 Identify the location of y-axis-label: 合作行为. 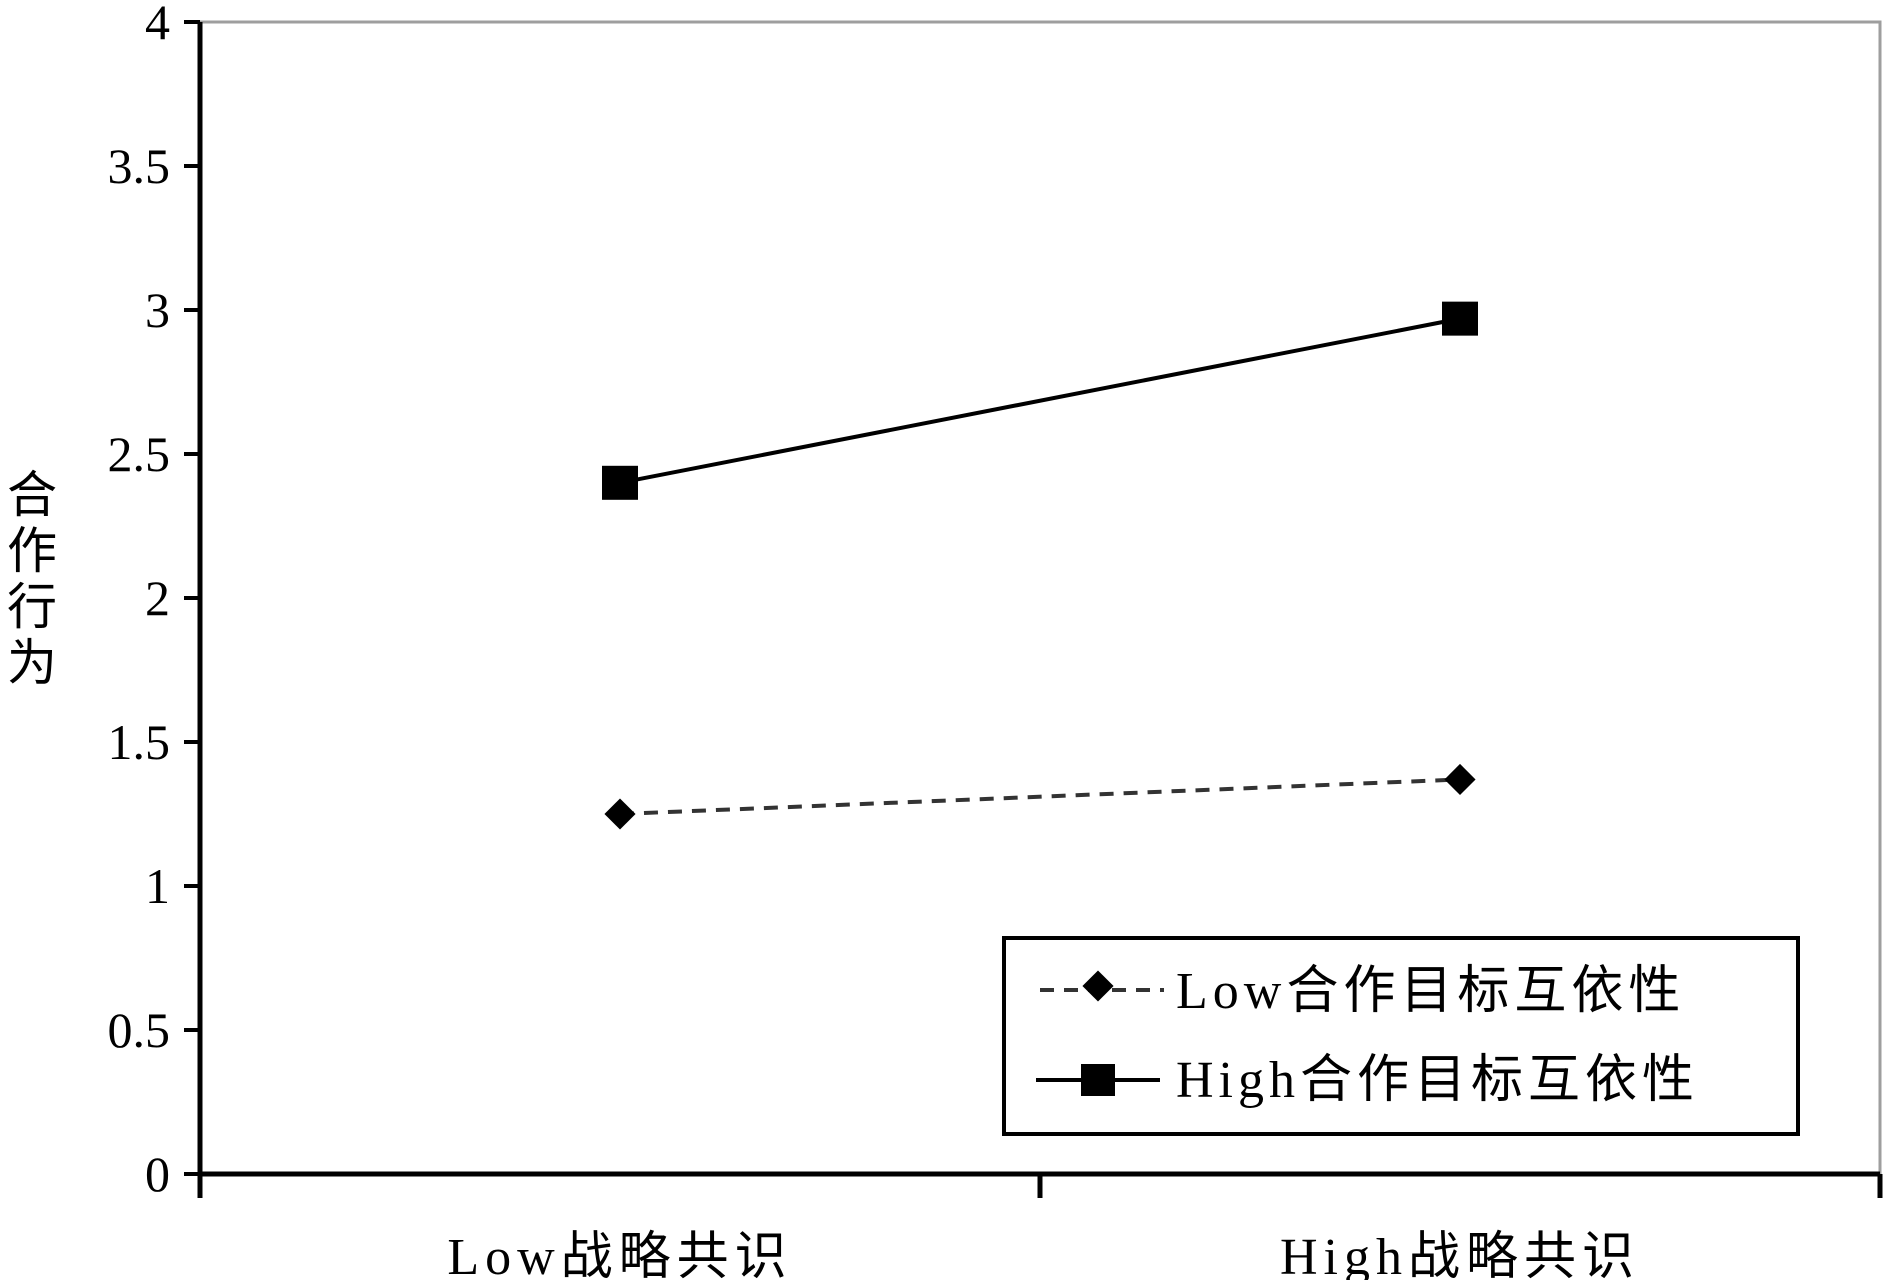
(28, 580).